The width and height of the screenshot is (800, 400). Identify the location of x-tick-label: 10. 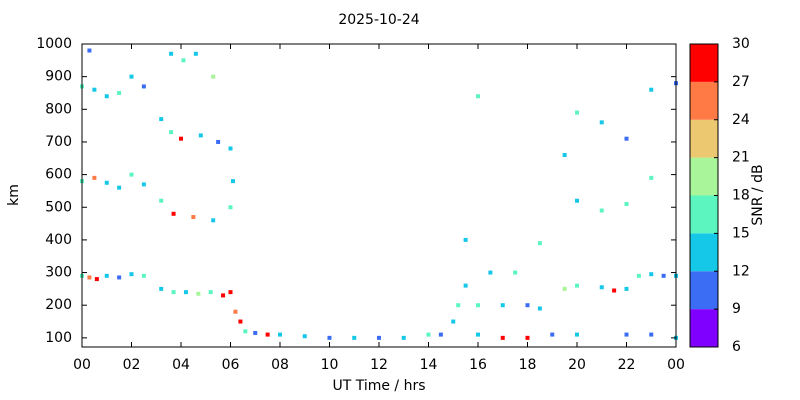
(330, 365).